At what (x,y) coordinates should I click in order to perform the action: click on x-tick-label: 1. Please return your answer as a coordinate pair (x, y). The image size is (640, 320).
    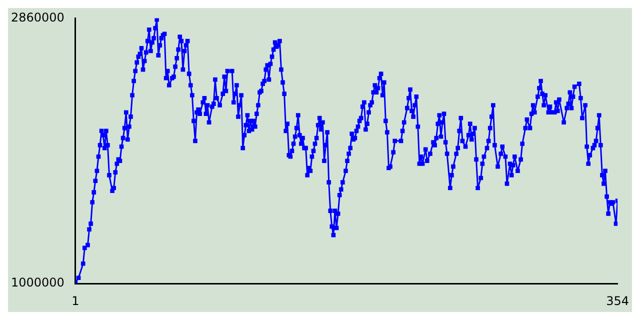
    Looking at the image, I should click on (76, 301).